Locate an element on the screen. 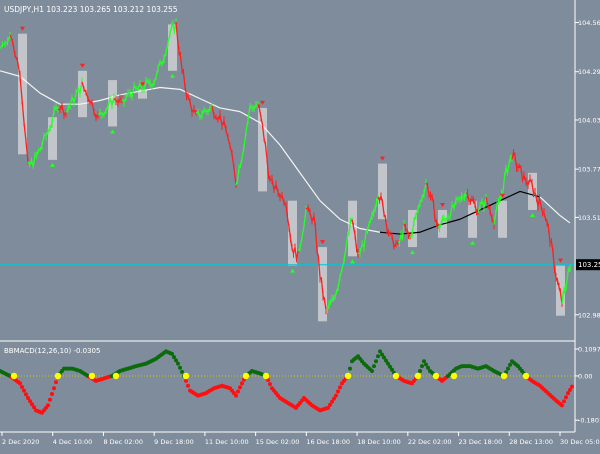  time-tick-label: 16 Dec 18:00 is located at coordinates (328, 442).